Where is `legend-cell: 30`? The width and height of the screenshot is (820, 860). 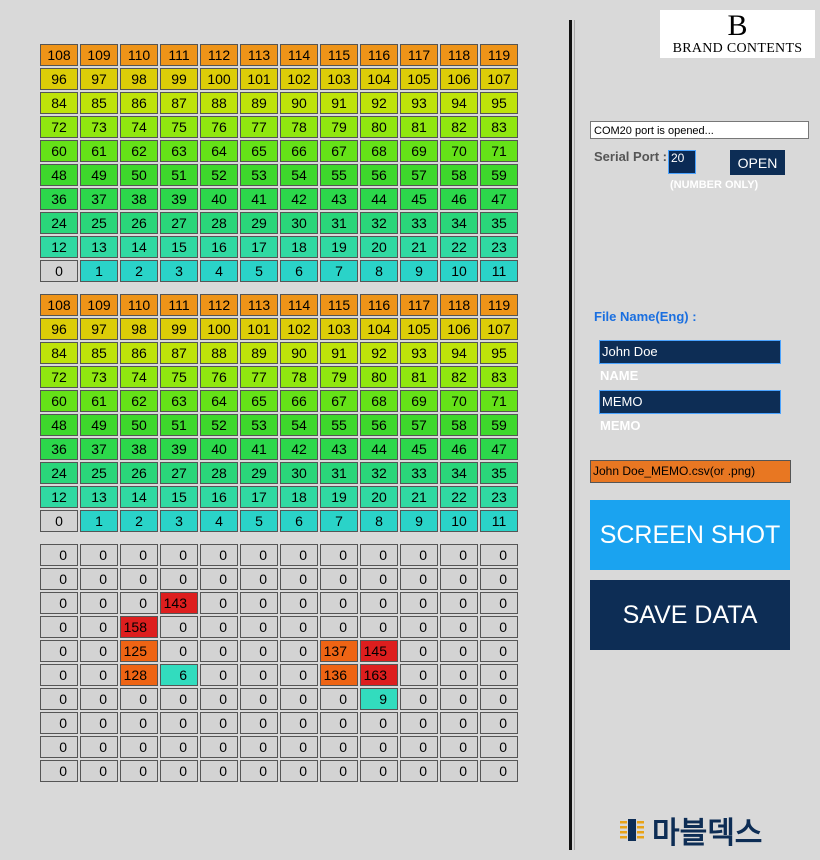
legend-cell: 30 is located at coordinates (299, 223).